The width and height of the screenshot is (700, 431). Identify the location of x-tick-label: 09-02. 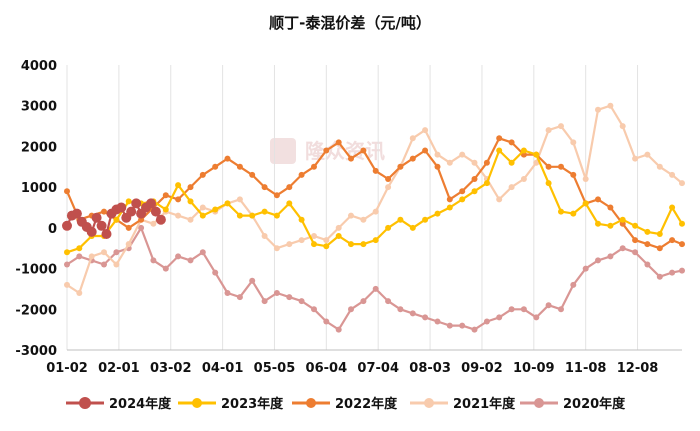
(482, 368).